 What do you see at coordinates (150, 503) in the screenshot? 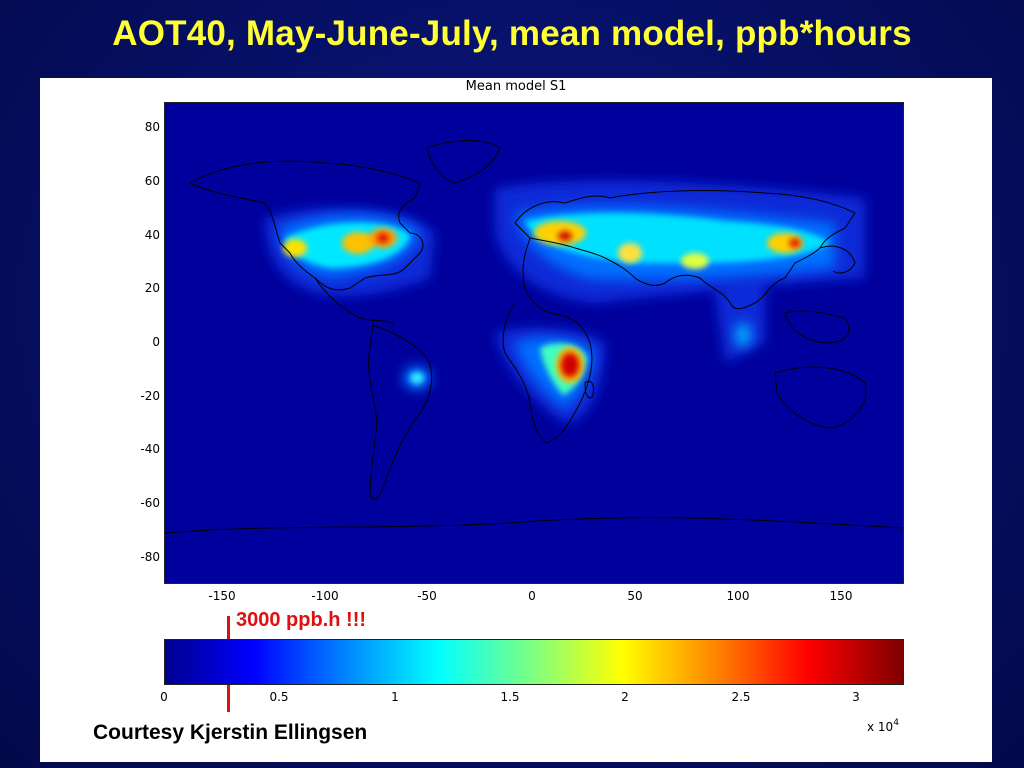
I see `y-tick-label: -60` at bounding box center [150, 503].